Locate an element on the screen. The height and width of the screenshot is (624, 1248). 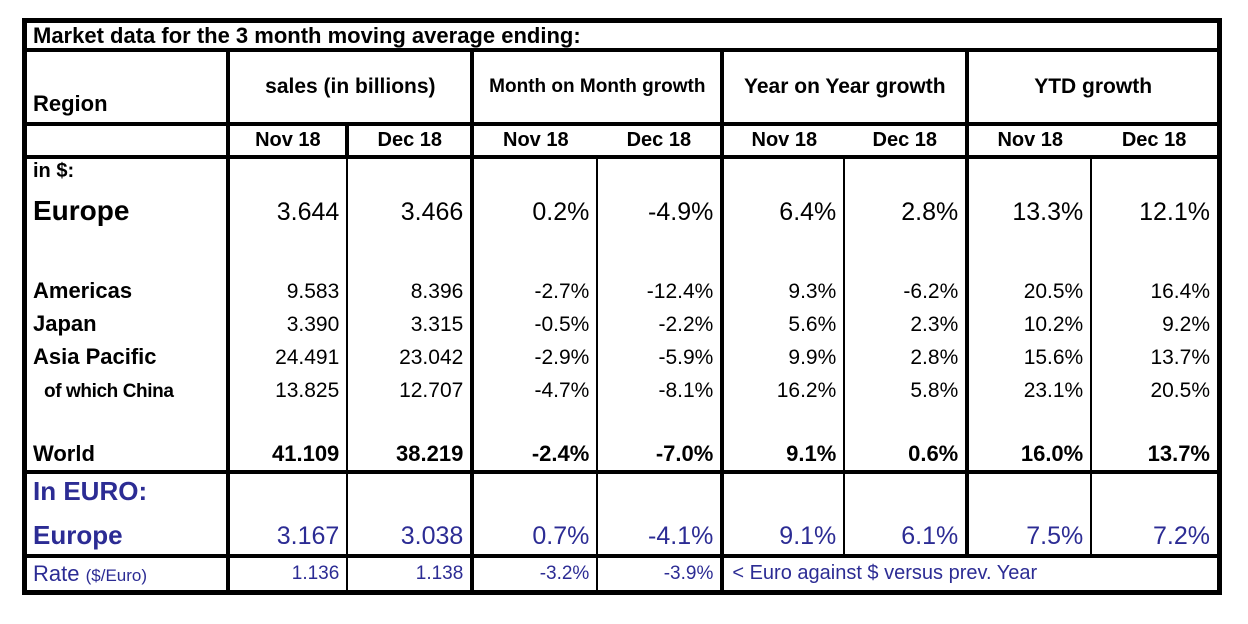
euro-row-label: Europe is located at coordinates (78, 535).